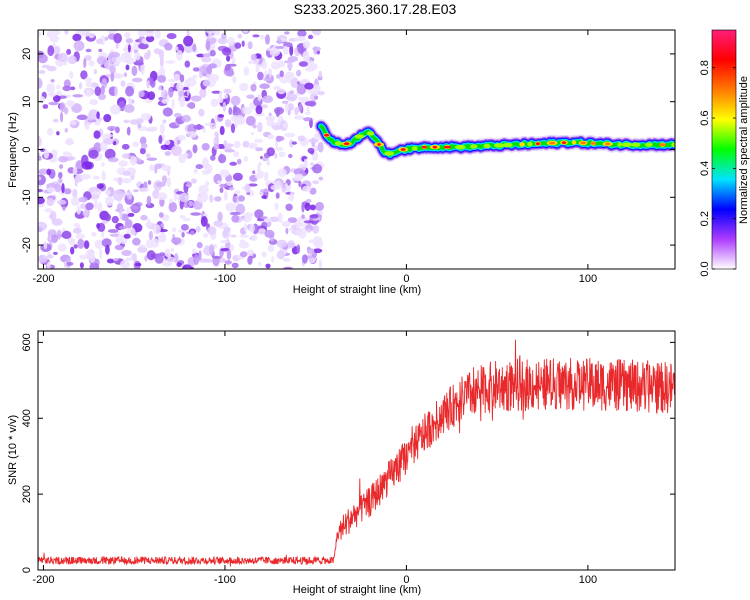 The height and width of the screenshot is (600, 750). I want to click on figure-title: S233.2025.360.17.28.E03, so click(375, 9).